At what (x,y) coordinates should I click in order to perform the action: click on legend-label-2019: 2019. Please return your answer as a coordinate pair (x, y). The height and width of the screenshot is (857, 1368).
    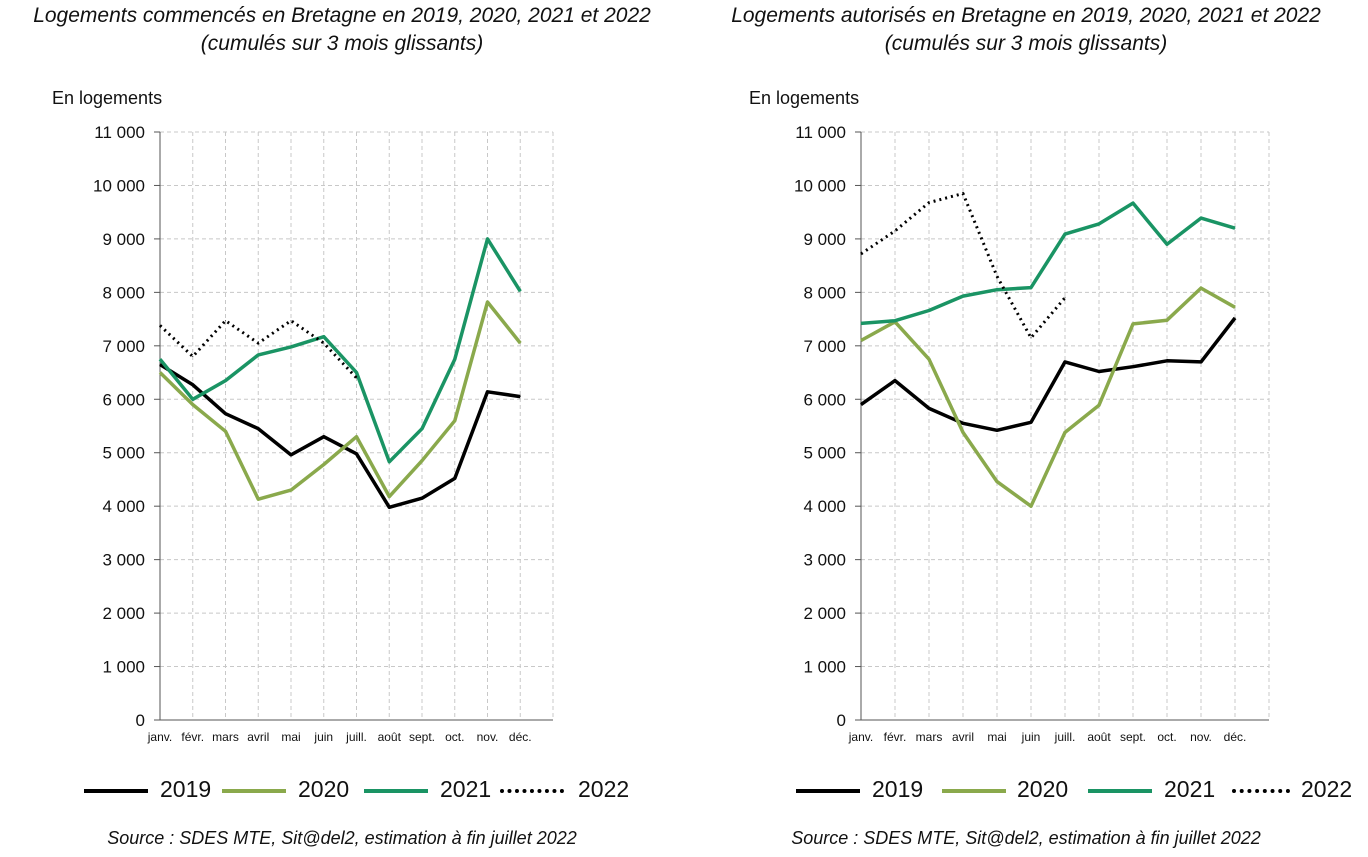
    Looking at the image, I should click on (898, 789).